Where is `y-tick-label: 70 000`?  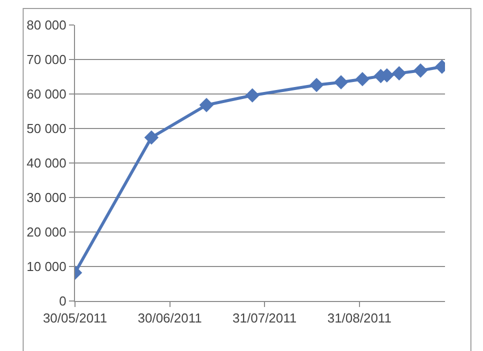 y-tick-label: 70 000 is located at coordinates (46, 60).